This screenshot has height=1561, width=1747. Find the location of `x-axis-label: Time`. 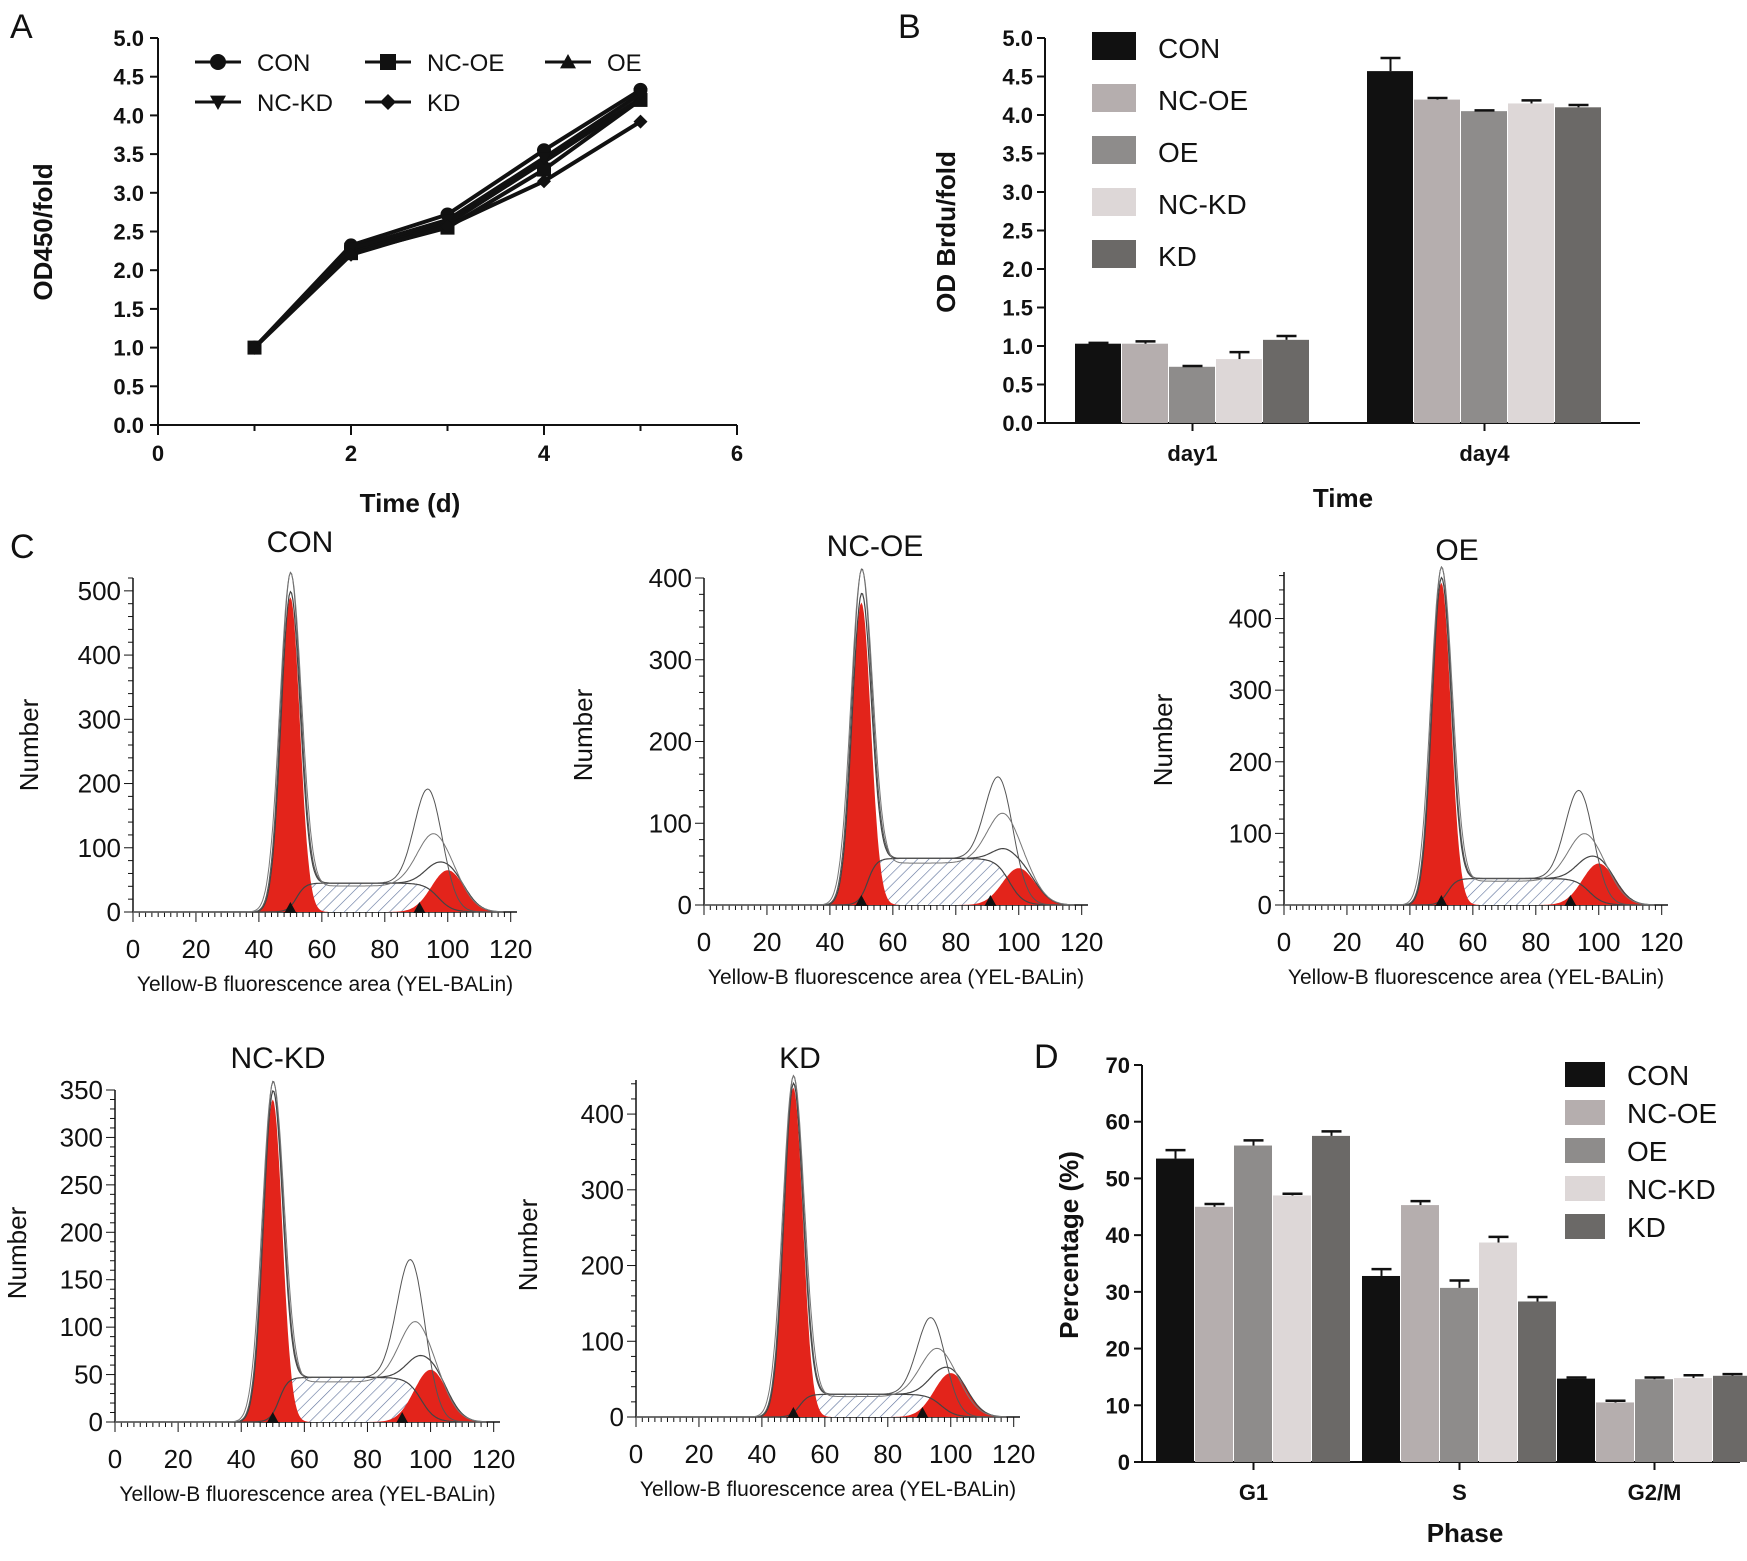

x-axis-label: Time is located at coordinates (1343, 498).